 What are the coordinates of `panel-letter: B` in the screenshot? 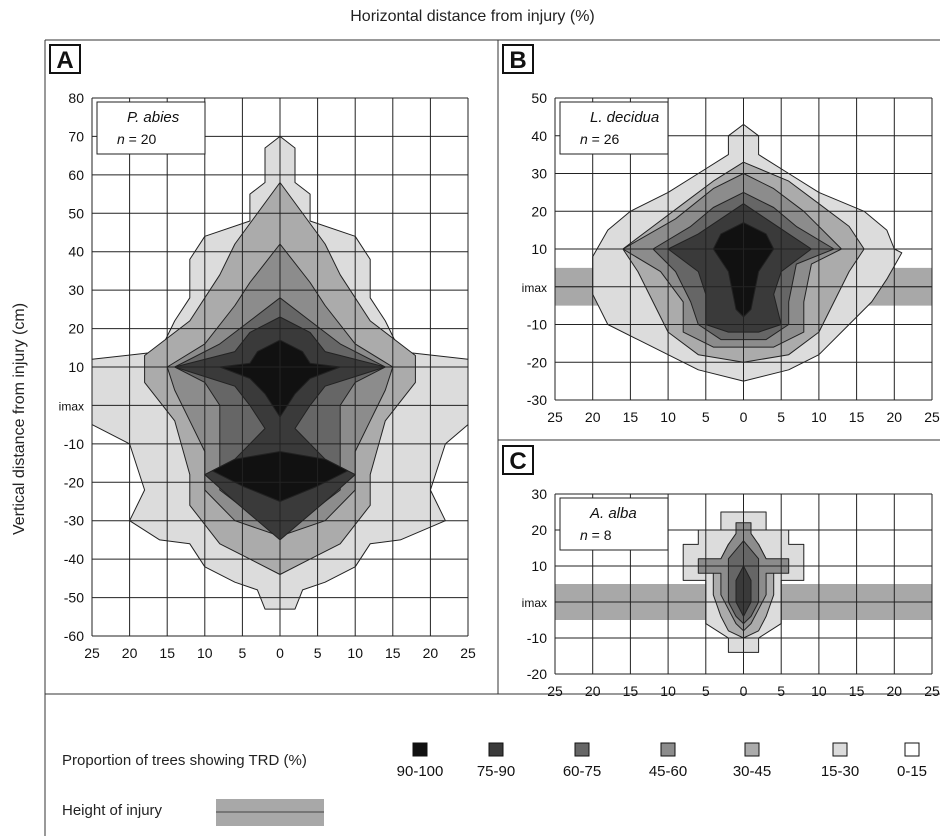 It's located at (517, 60).